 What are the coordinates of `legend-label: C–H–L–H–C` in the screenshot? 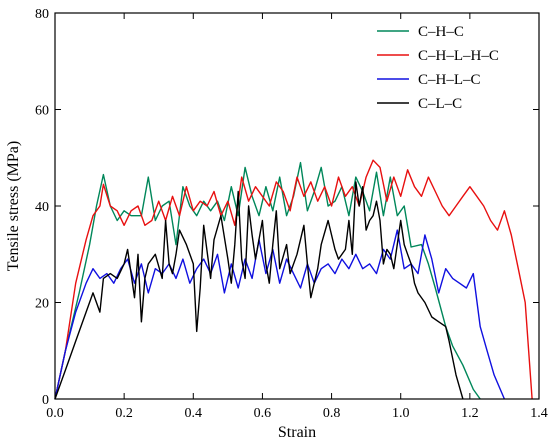 It's located at (458, 56).